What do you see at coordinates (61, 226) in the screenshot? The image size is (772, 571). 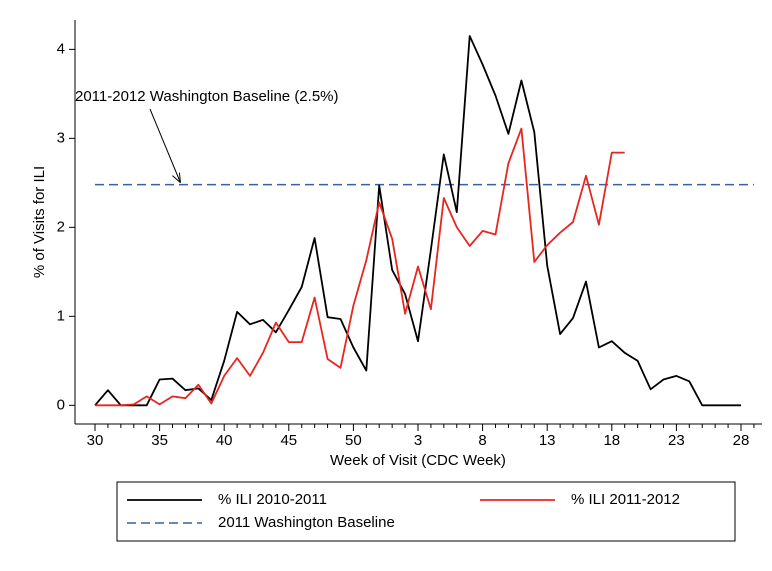 I see `y-tick-label: 2` at bounding box center [61, 226].